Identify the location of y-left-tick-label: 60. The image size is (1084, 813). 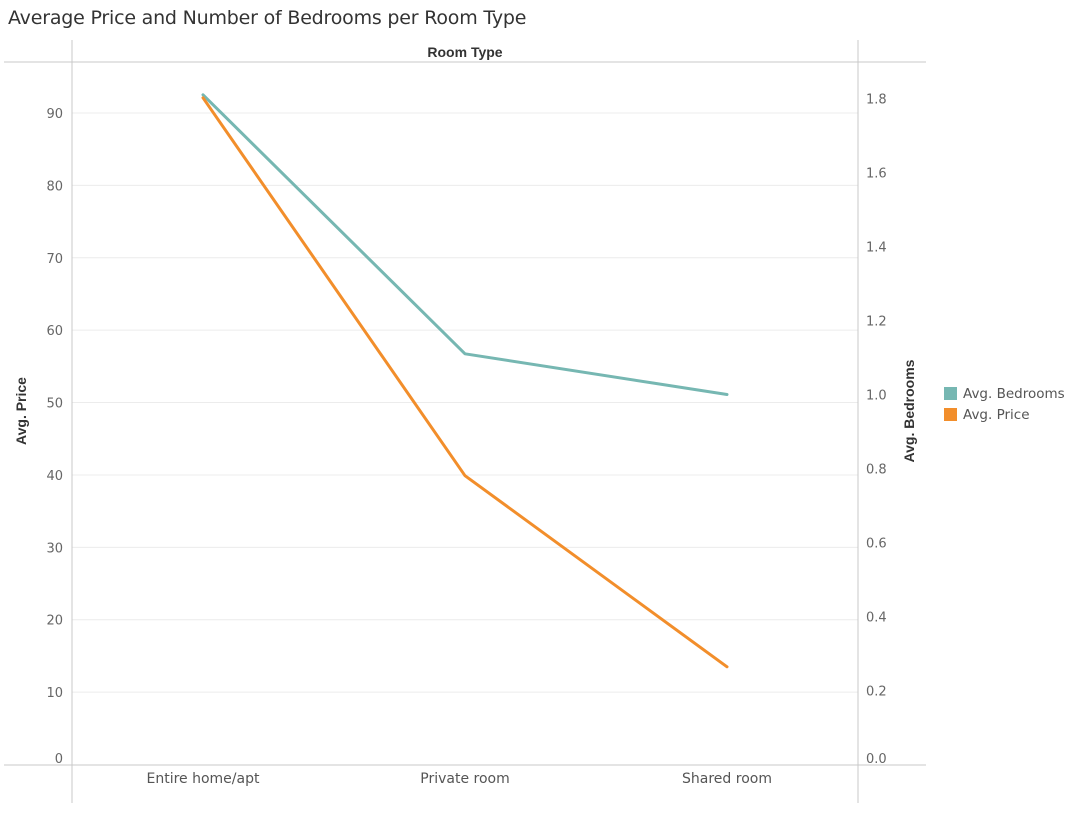
(54, 331).